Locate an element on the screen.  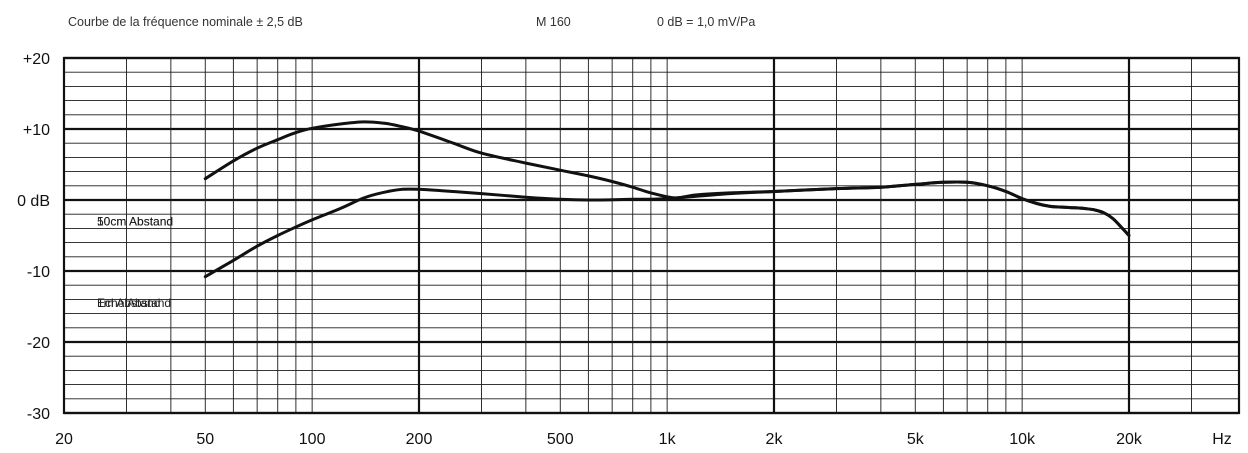
x-tick-label: 200 is located at coordinates (419, 439).